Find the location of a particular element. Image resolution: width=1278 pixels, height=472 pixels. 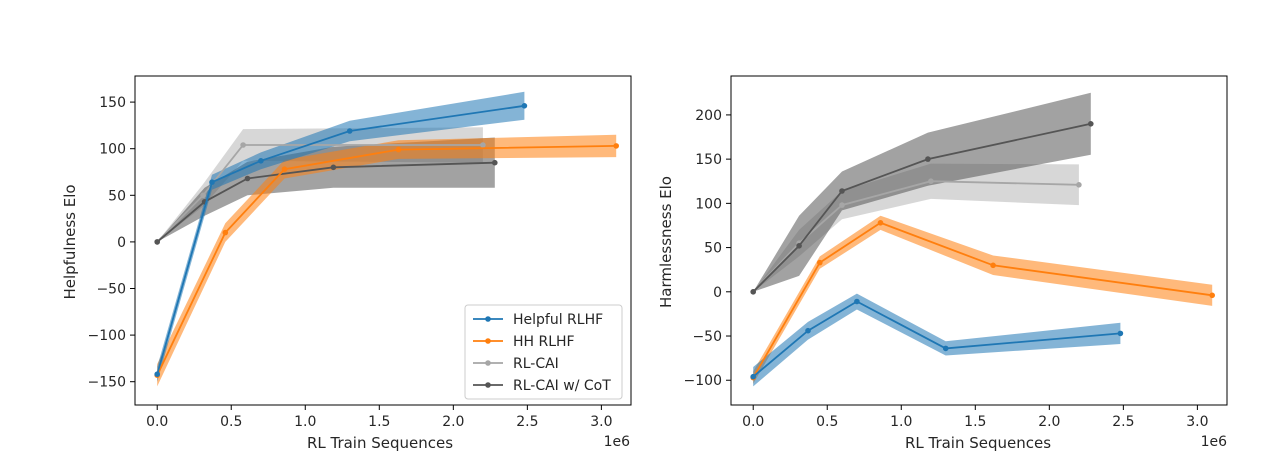

legend-marker-rl-cai is located at coordinates (488, 363).